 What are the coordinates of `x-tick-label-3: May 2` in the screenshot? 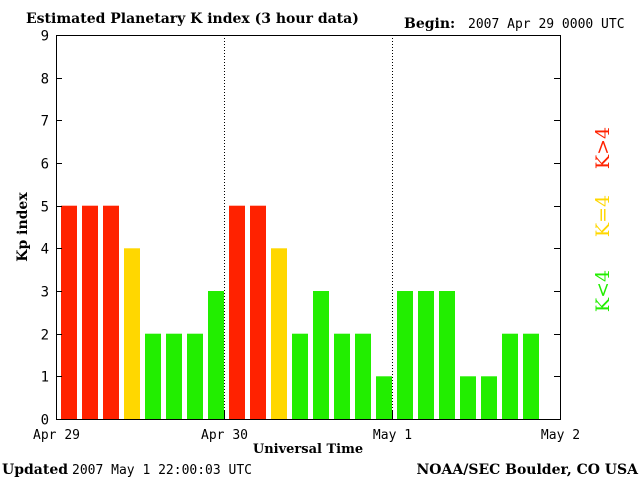 It's located at (560, 435).